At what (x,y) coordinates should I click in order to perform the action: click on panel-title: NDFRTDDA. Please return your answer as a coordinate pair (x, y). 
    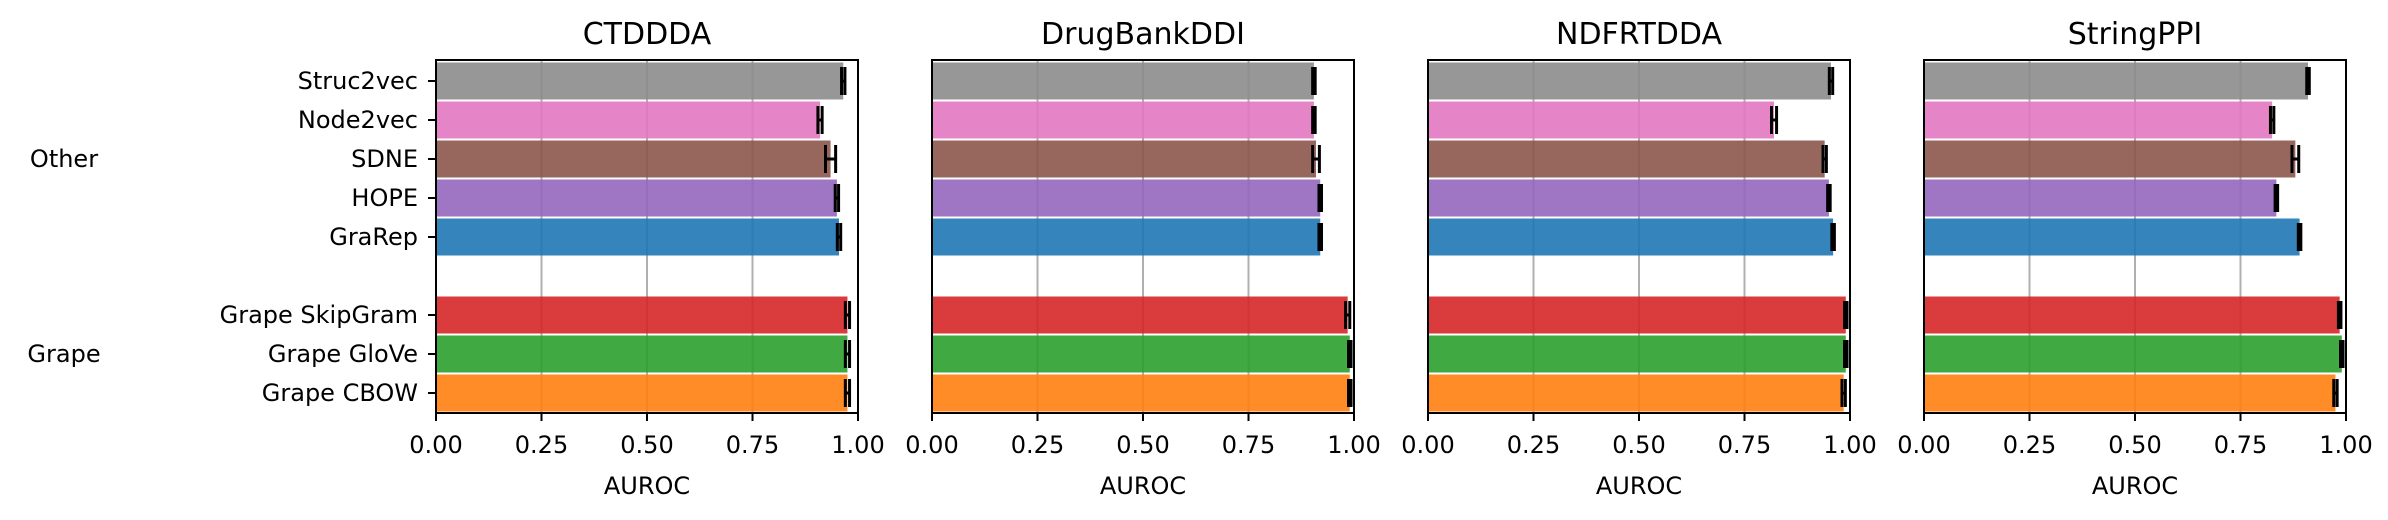
    Looking at the image, I should click on (1639, 34).